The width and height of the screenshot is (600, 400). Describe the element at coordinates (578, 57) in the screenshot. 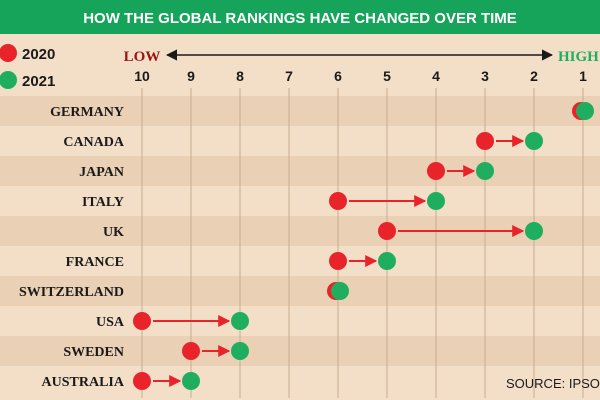

I see `axis-high-label: HIGH` at that location.